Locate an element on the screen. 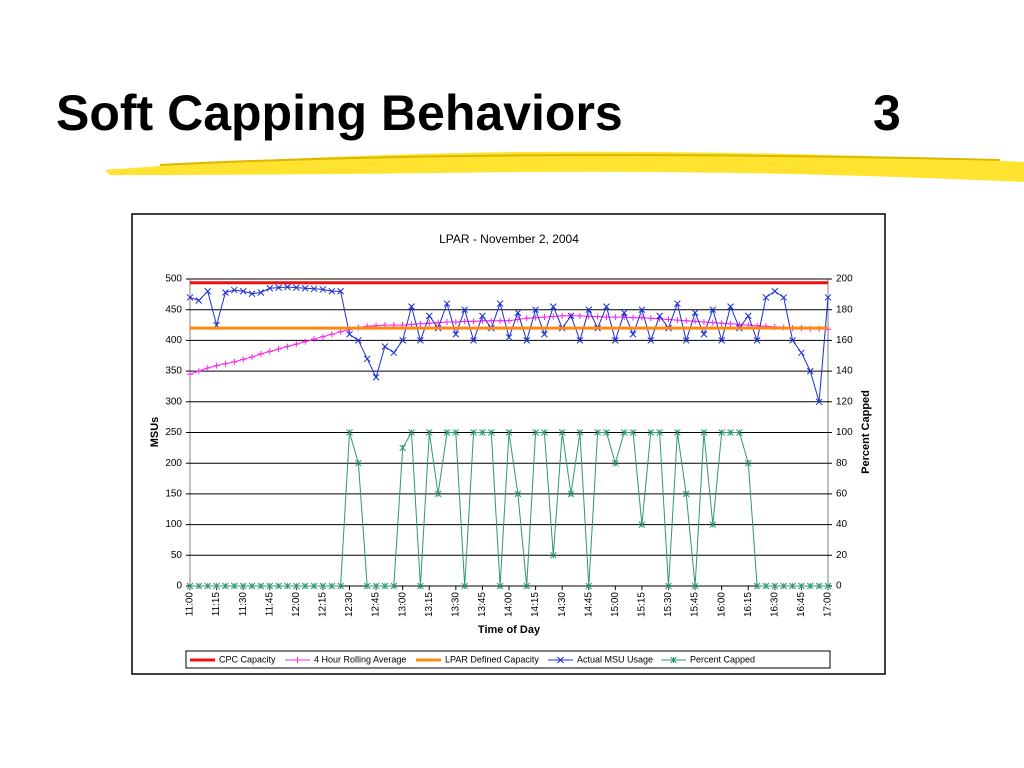  y-tick-label: 200 is located at coordinates (173, 463).